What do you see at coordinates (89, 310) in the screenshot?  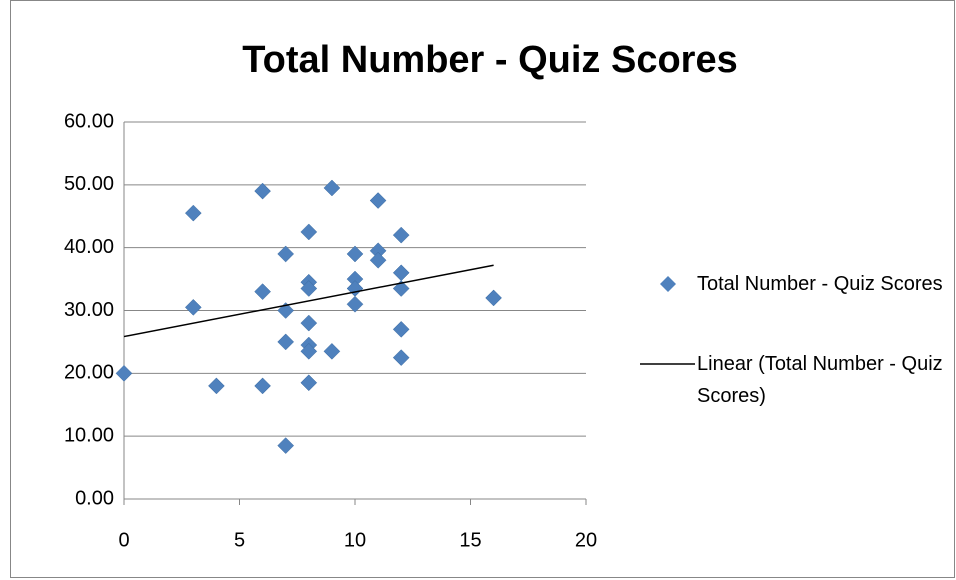 I see `y-tick-label: 30.00` at bounding box center [89, 310].